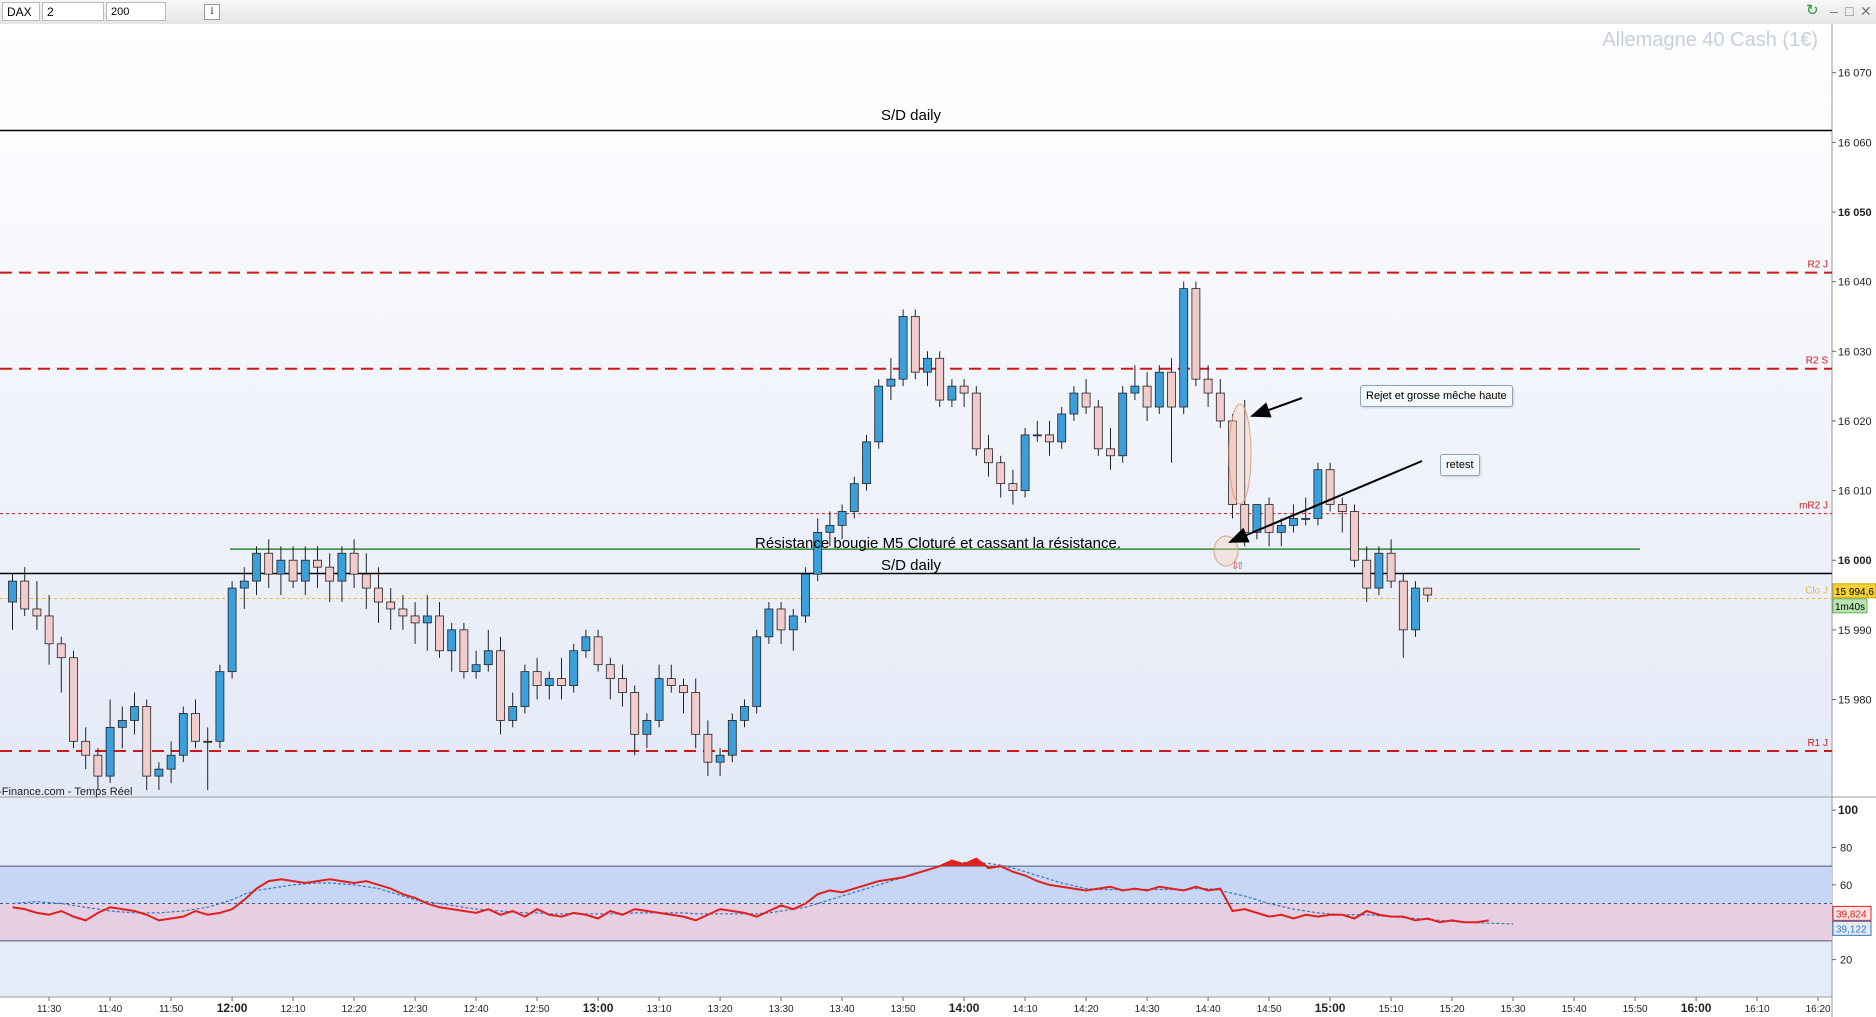  I want to click on rsi-overbought-fill, so click(964, 862).